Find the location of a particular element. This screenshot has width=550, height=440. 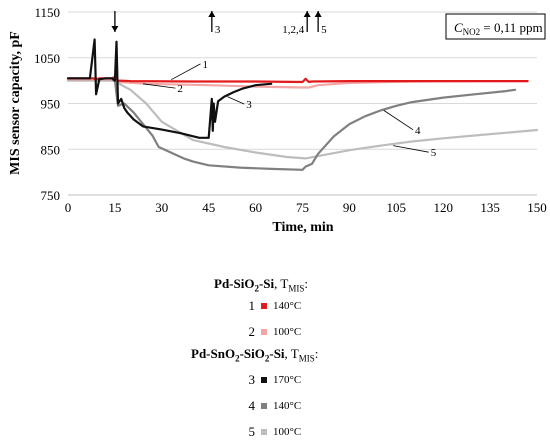

y-tick-label-0: 750 is located at coordinates (51, 195).